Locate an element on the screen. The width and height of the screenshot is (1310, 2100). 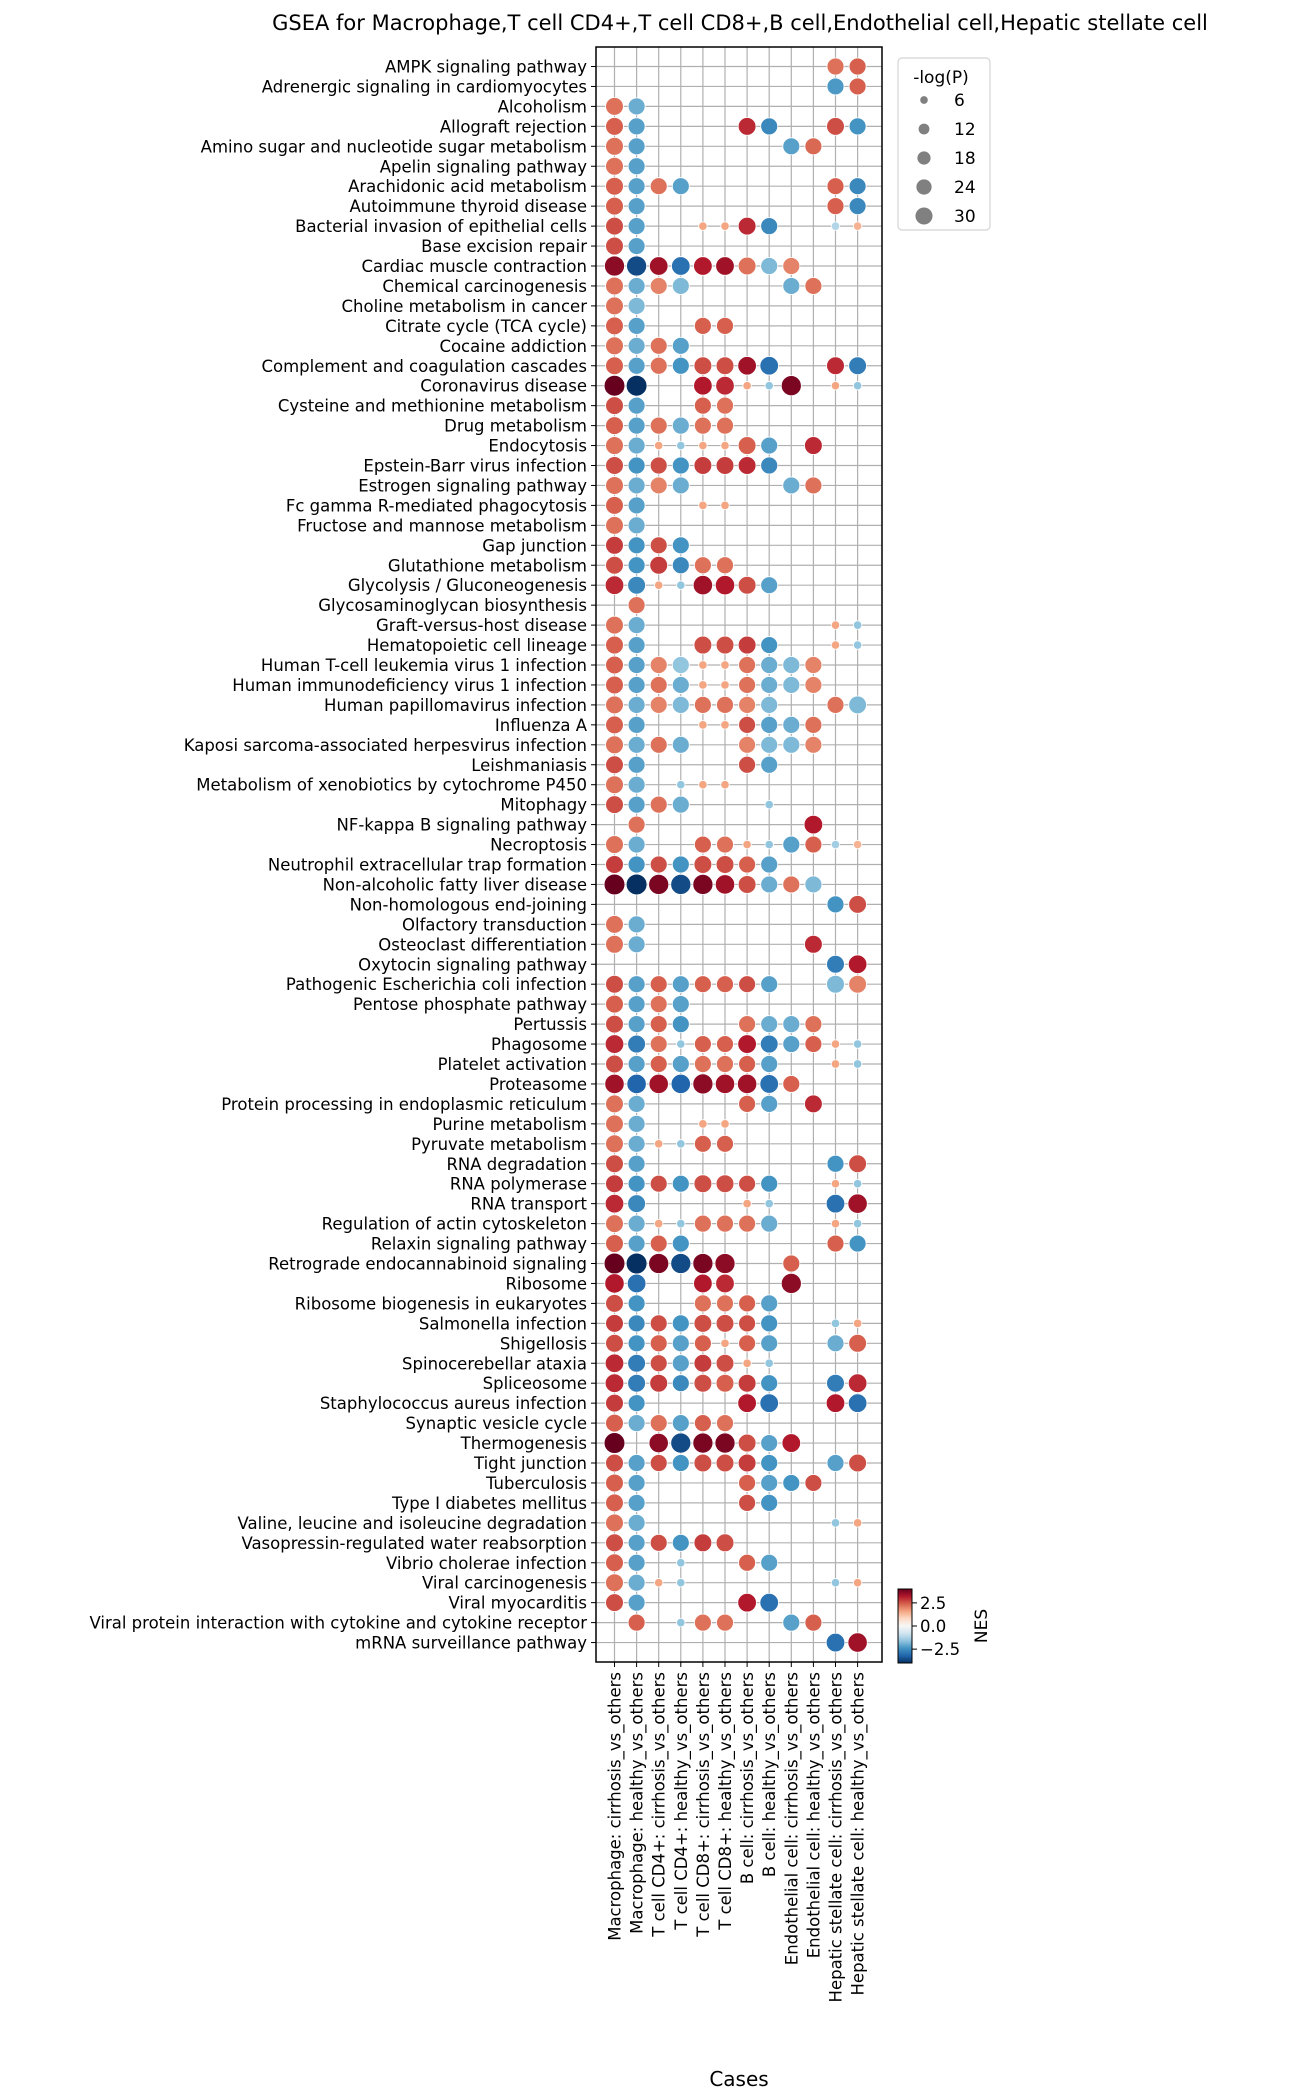
row-label: Alcoholism is located at coordinates (542, 106).